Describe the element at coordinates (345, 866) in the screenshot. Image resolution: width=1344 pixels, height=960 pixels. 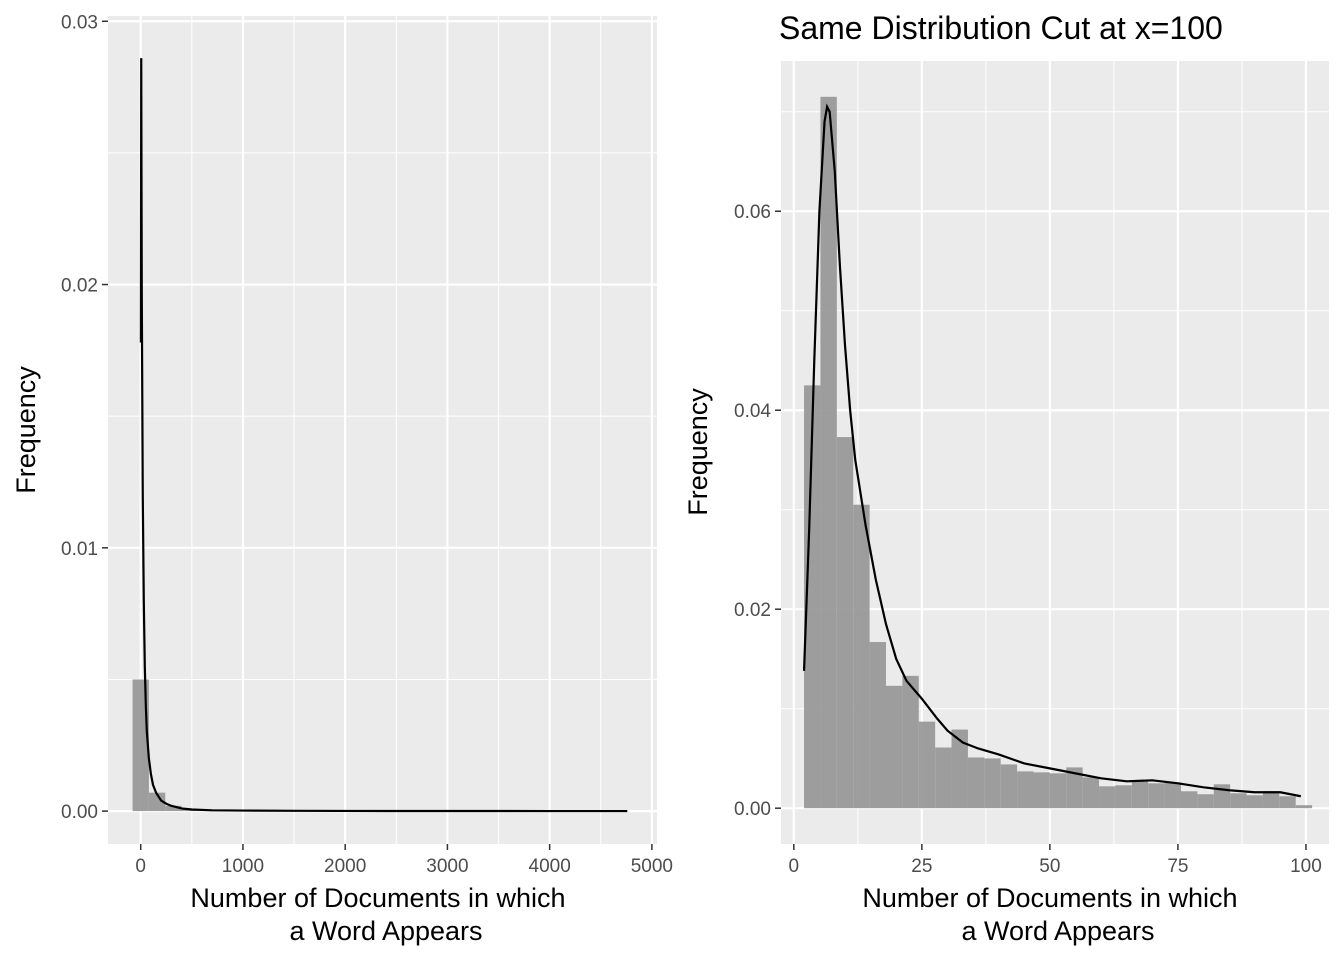
I see `left-x-tick-label-2: 2000` at that location.